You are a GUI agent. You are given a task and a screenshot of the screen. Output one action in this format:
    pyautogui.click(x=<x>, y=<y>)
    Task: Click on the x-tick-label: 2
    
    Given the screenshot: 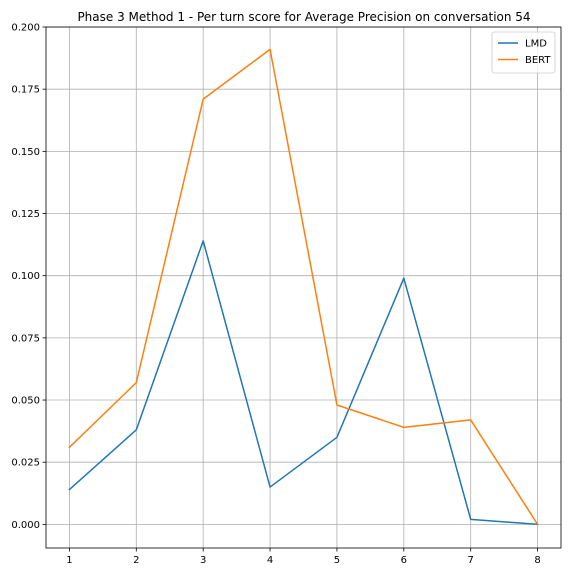 What is the action you would take?
    pyautogui.click(x=136, y=560)
    